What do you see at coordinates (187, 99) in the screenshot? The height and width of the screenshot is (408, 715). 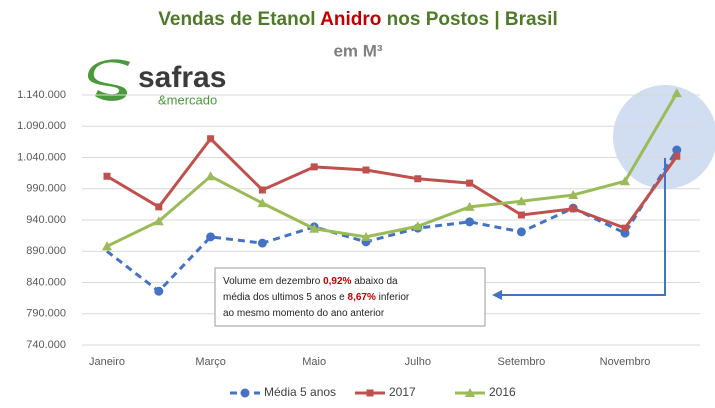 I see `logo-tagline: &mercado` at bounding box center [187, 99].